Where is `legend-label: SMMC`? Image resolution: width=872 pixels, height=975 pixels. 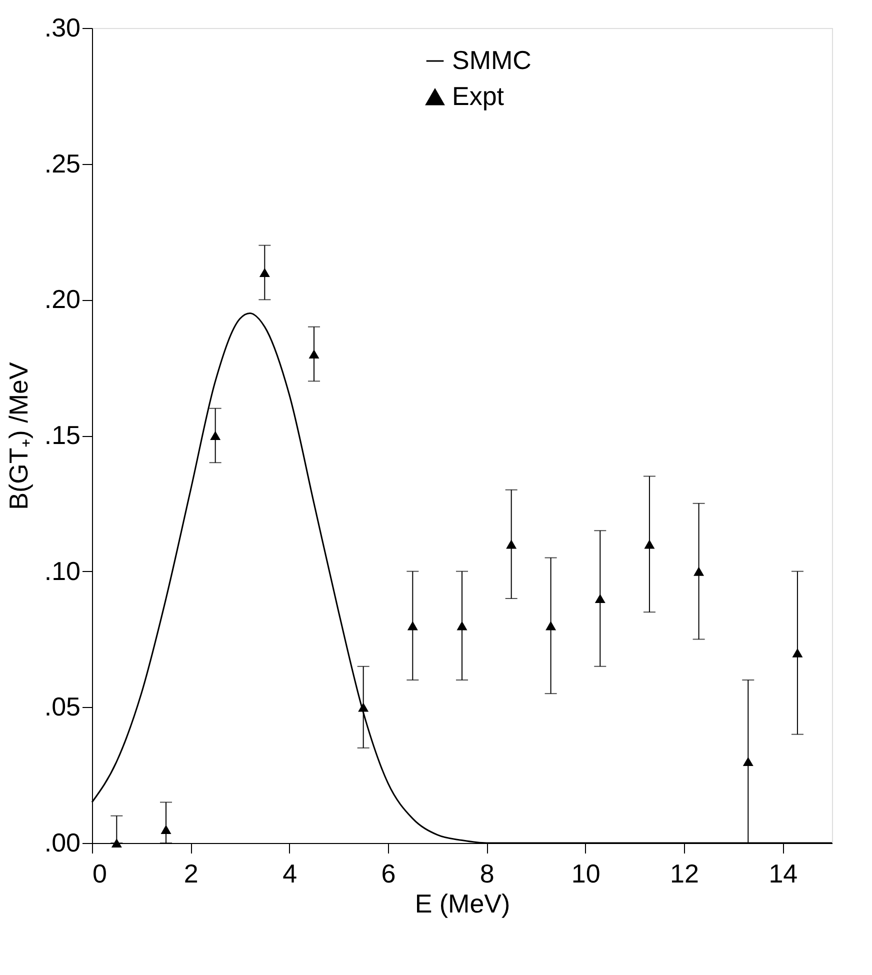 legend-label: SMMC is located at coordinates (492, 60).